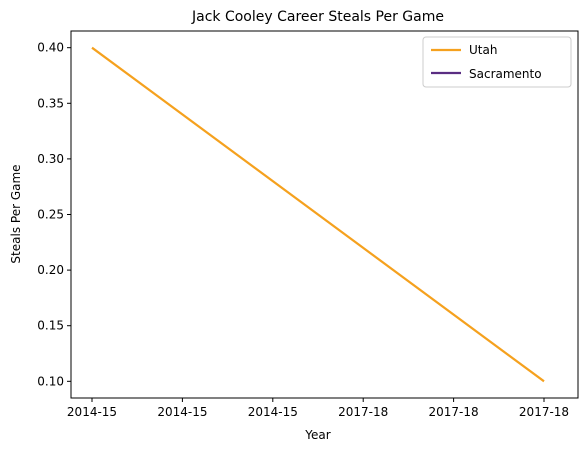 This screenshot has width=582, height=453. I want to click on legend-label-utah: Utah, so click(483, 50).